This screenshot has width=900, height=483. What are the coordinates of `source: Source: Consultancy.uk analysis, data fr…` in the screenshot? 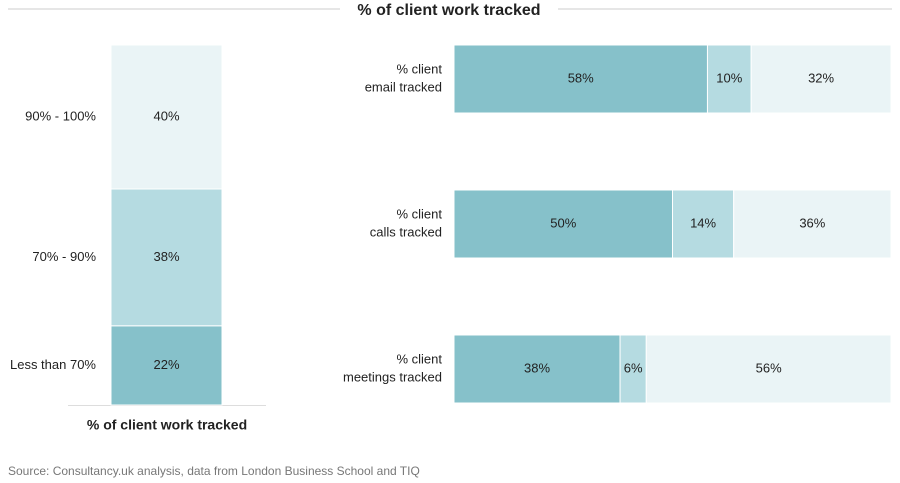 It's located at (214, 471).